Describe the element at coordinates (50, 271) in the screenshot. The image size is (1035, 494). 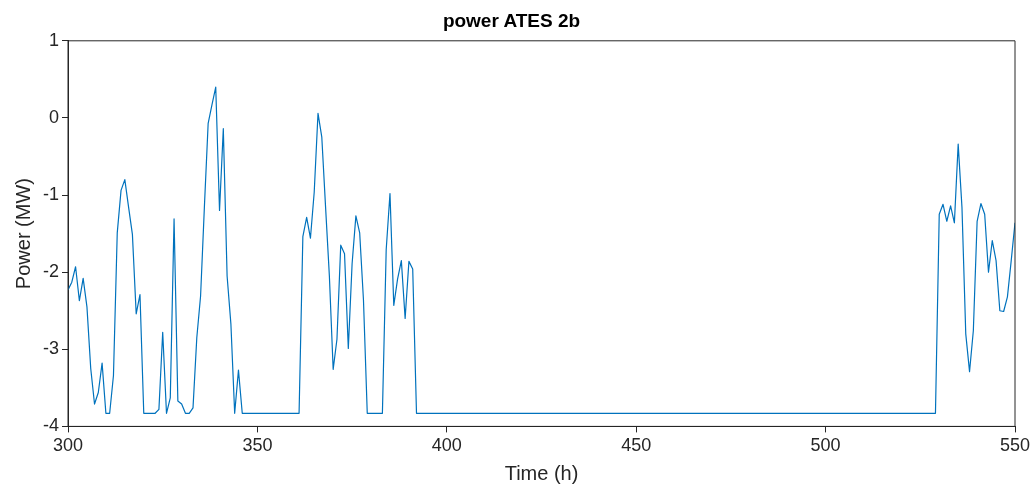
I see `y-tick-label: -2` at that location.